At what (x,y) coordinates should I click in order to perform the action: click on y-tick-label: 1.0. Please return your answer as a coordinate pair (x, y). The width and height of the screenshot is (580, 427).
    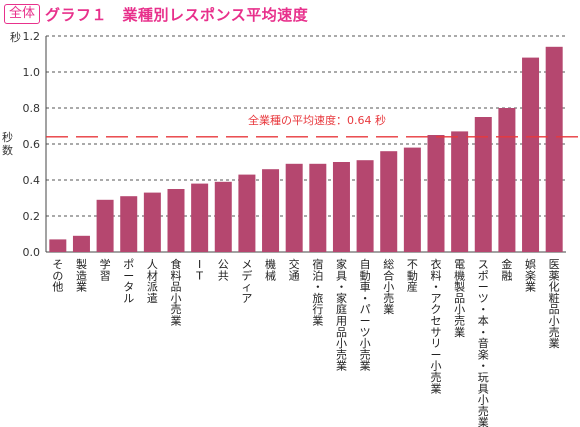
    Looking at the image, I should click on (32, 72).